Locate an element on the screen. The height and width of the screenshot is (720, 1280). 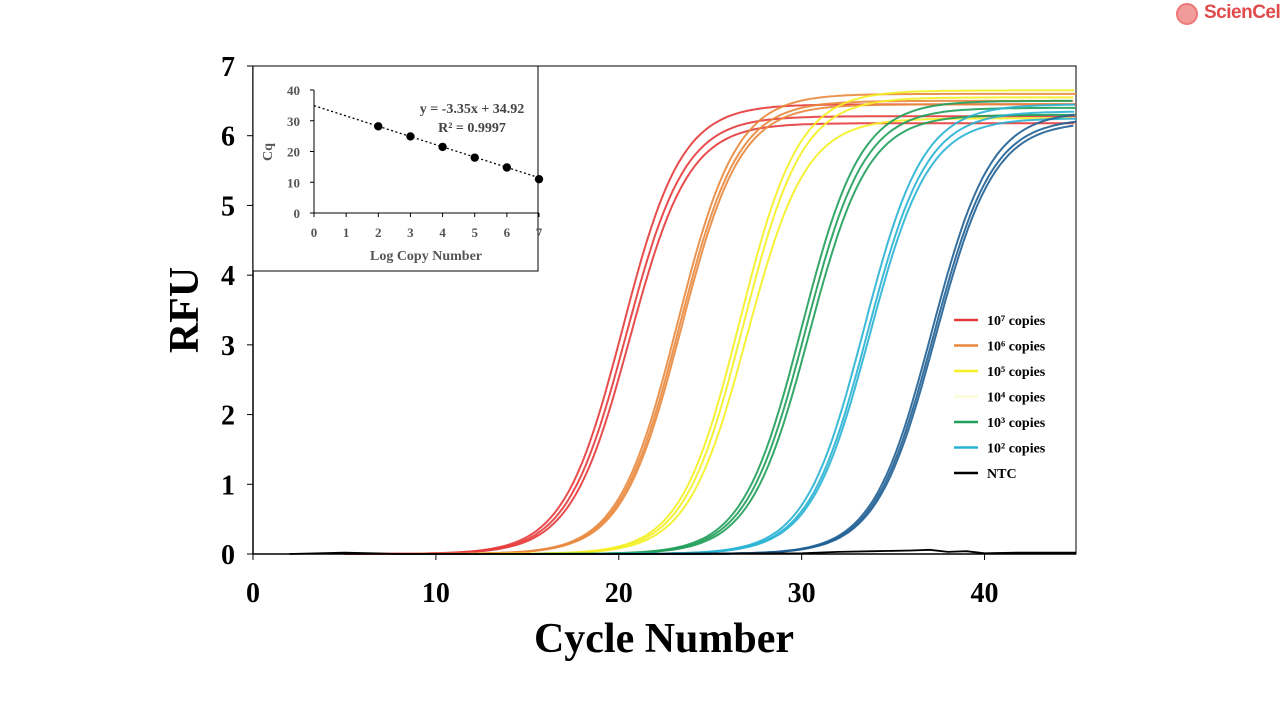
brand-name: ScienCell is located at coordinates (1242, 12).